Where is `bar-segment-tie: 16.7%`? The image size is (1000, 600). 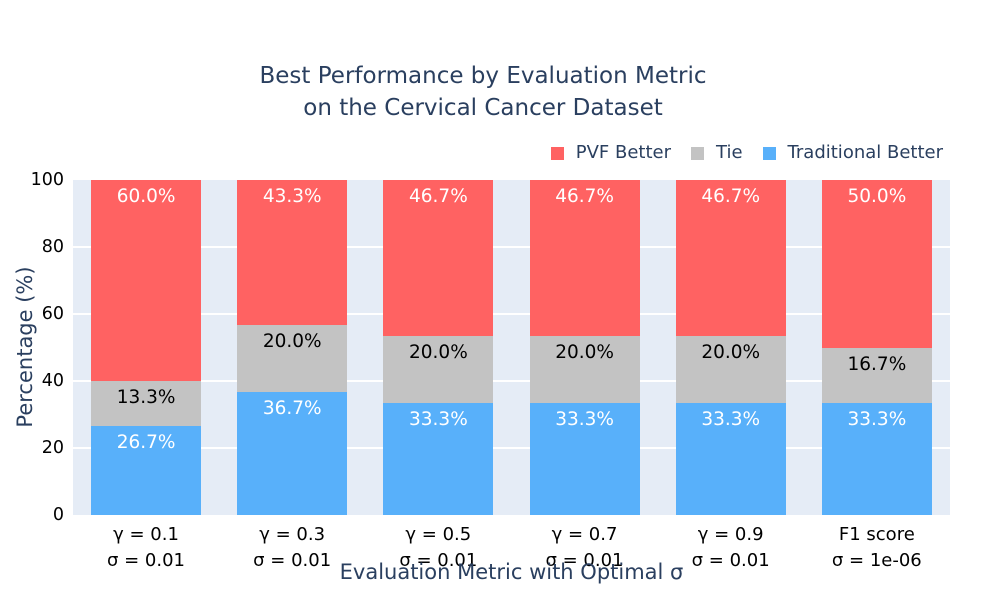 bar-segment-tie: 16.7% is located at coordinates (876, 375).